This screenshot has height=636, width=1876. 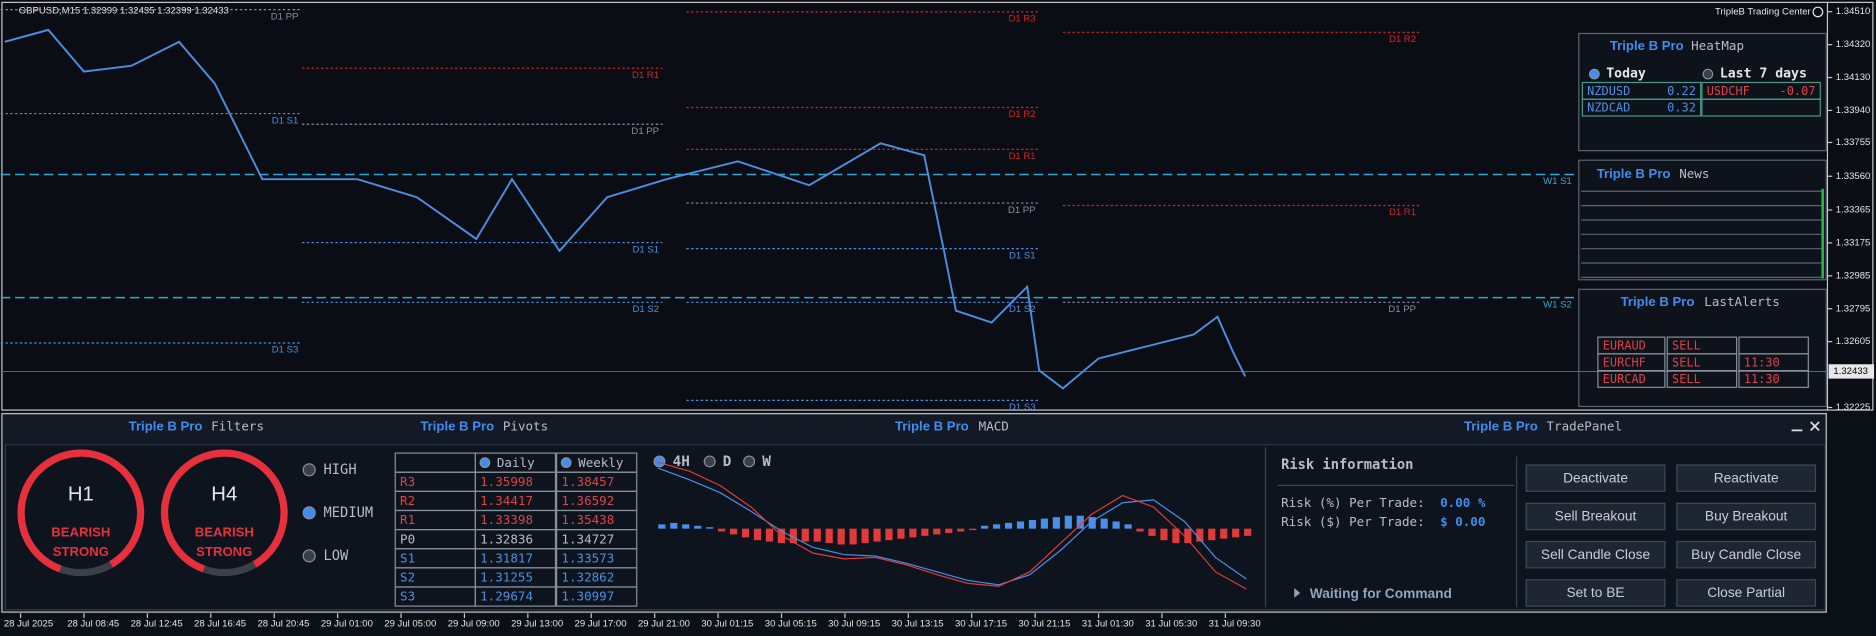 I want to click on y-tick-label: 1.33940, so click(x=1853, y=110).